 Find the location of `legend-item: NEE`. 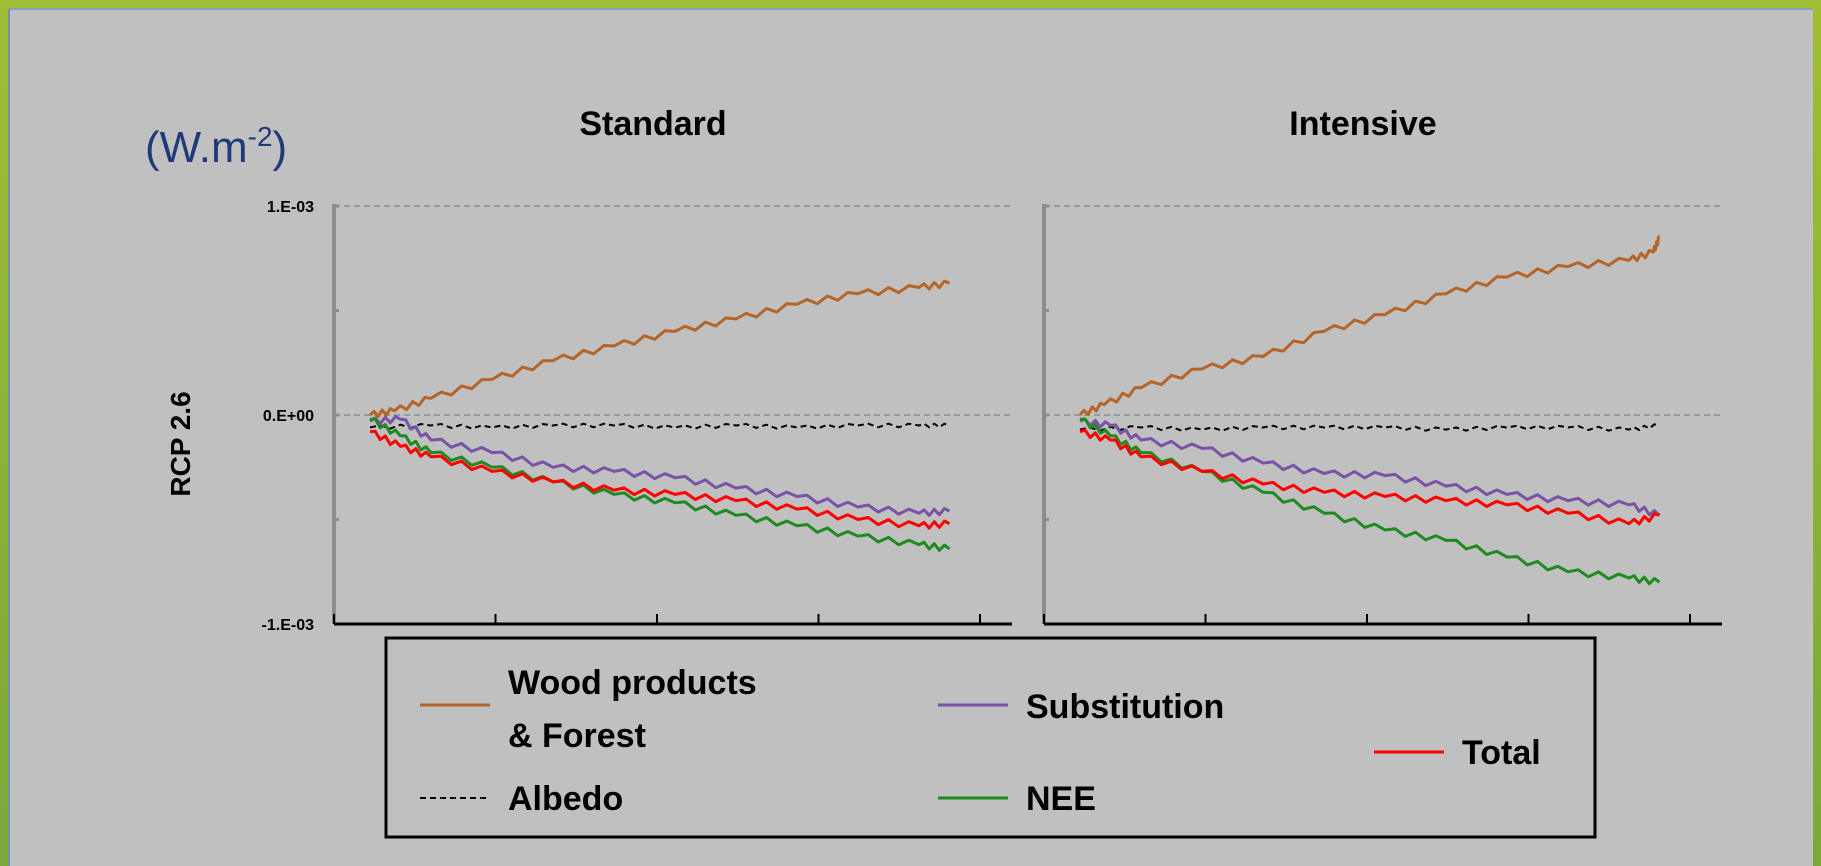

legend-item: NEE is located at coordinates (1017, 799).